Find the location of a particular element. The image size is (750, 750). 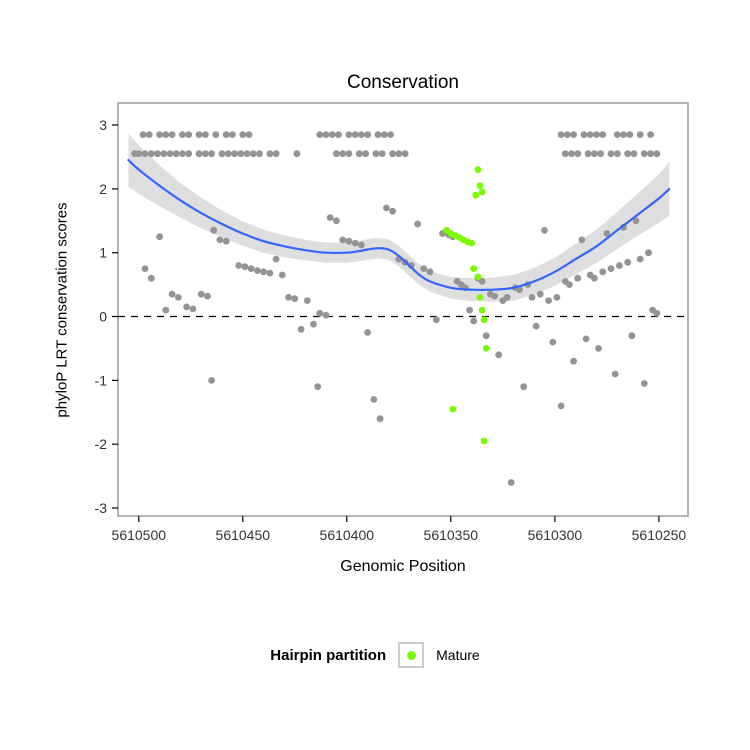

legend-item-label: Mature is located at coordinates (458, 655).